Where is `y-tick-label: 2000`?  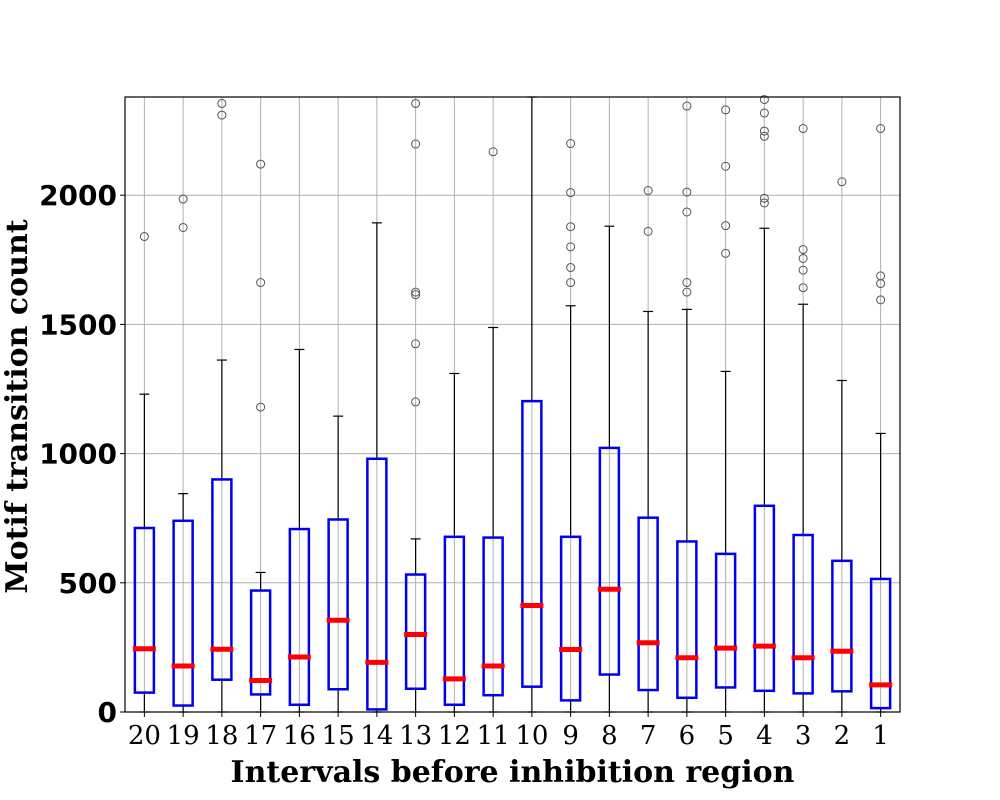 y-tick-label: 2000 is located at coordinates (78, 195).